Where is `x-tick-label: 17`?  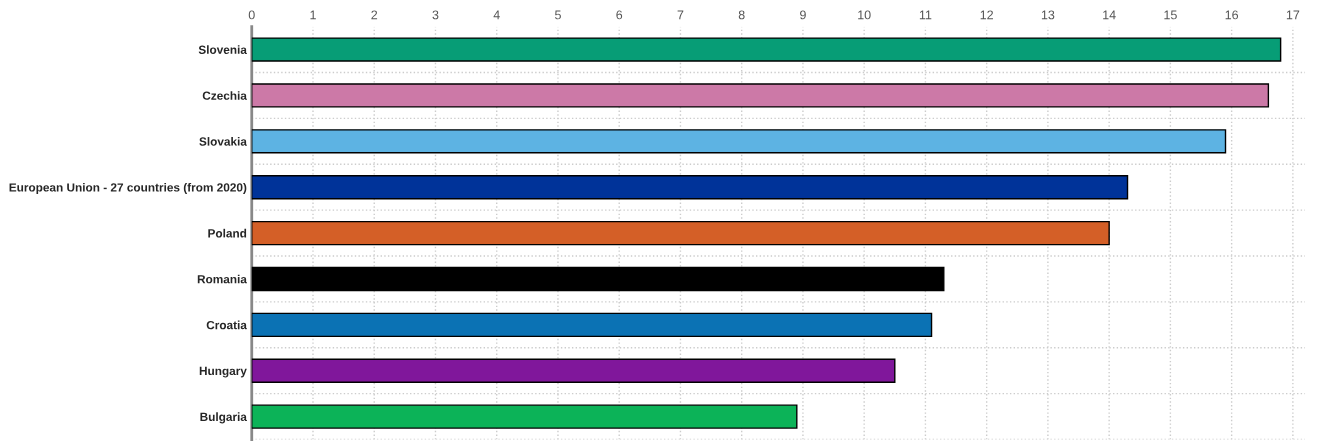
x-tick-label: 17 is located at coordinates (1293, 15).